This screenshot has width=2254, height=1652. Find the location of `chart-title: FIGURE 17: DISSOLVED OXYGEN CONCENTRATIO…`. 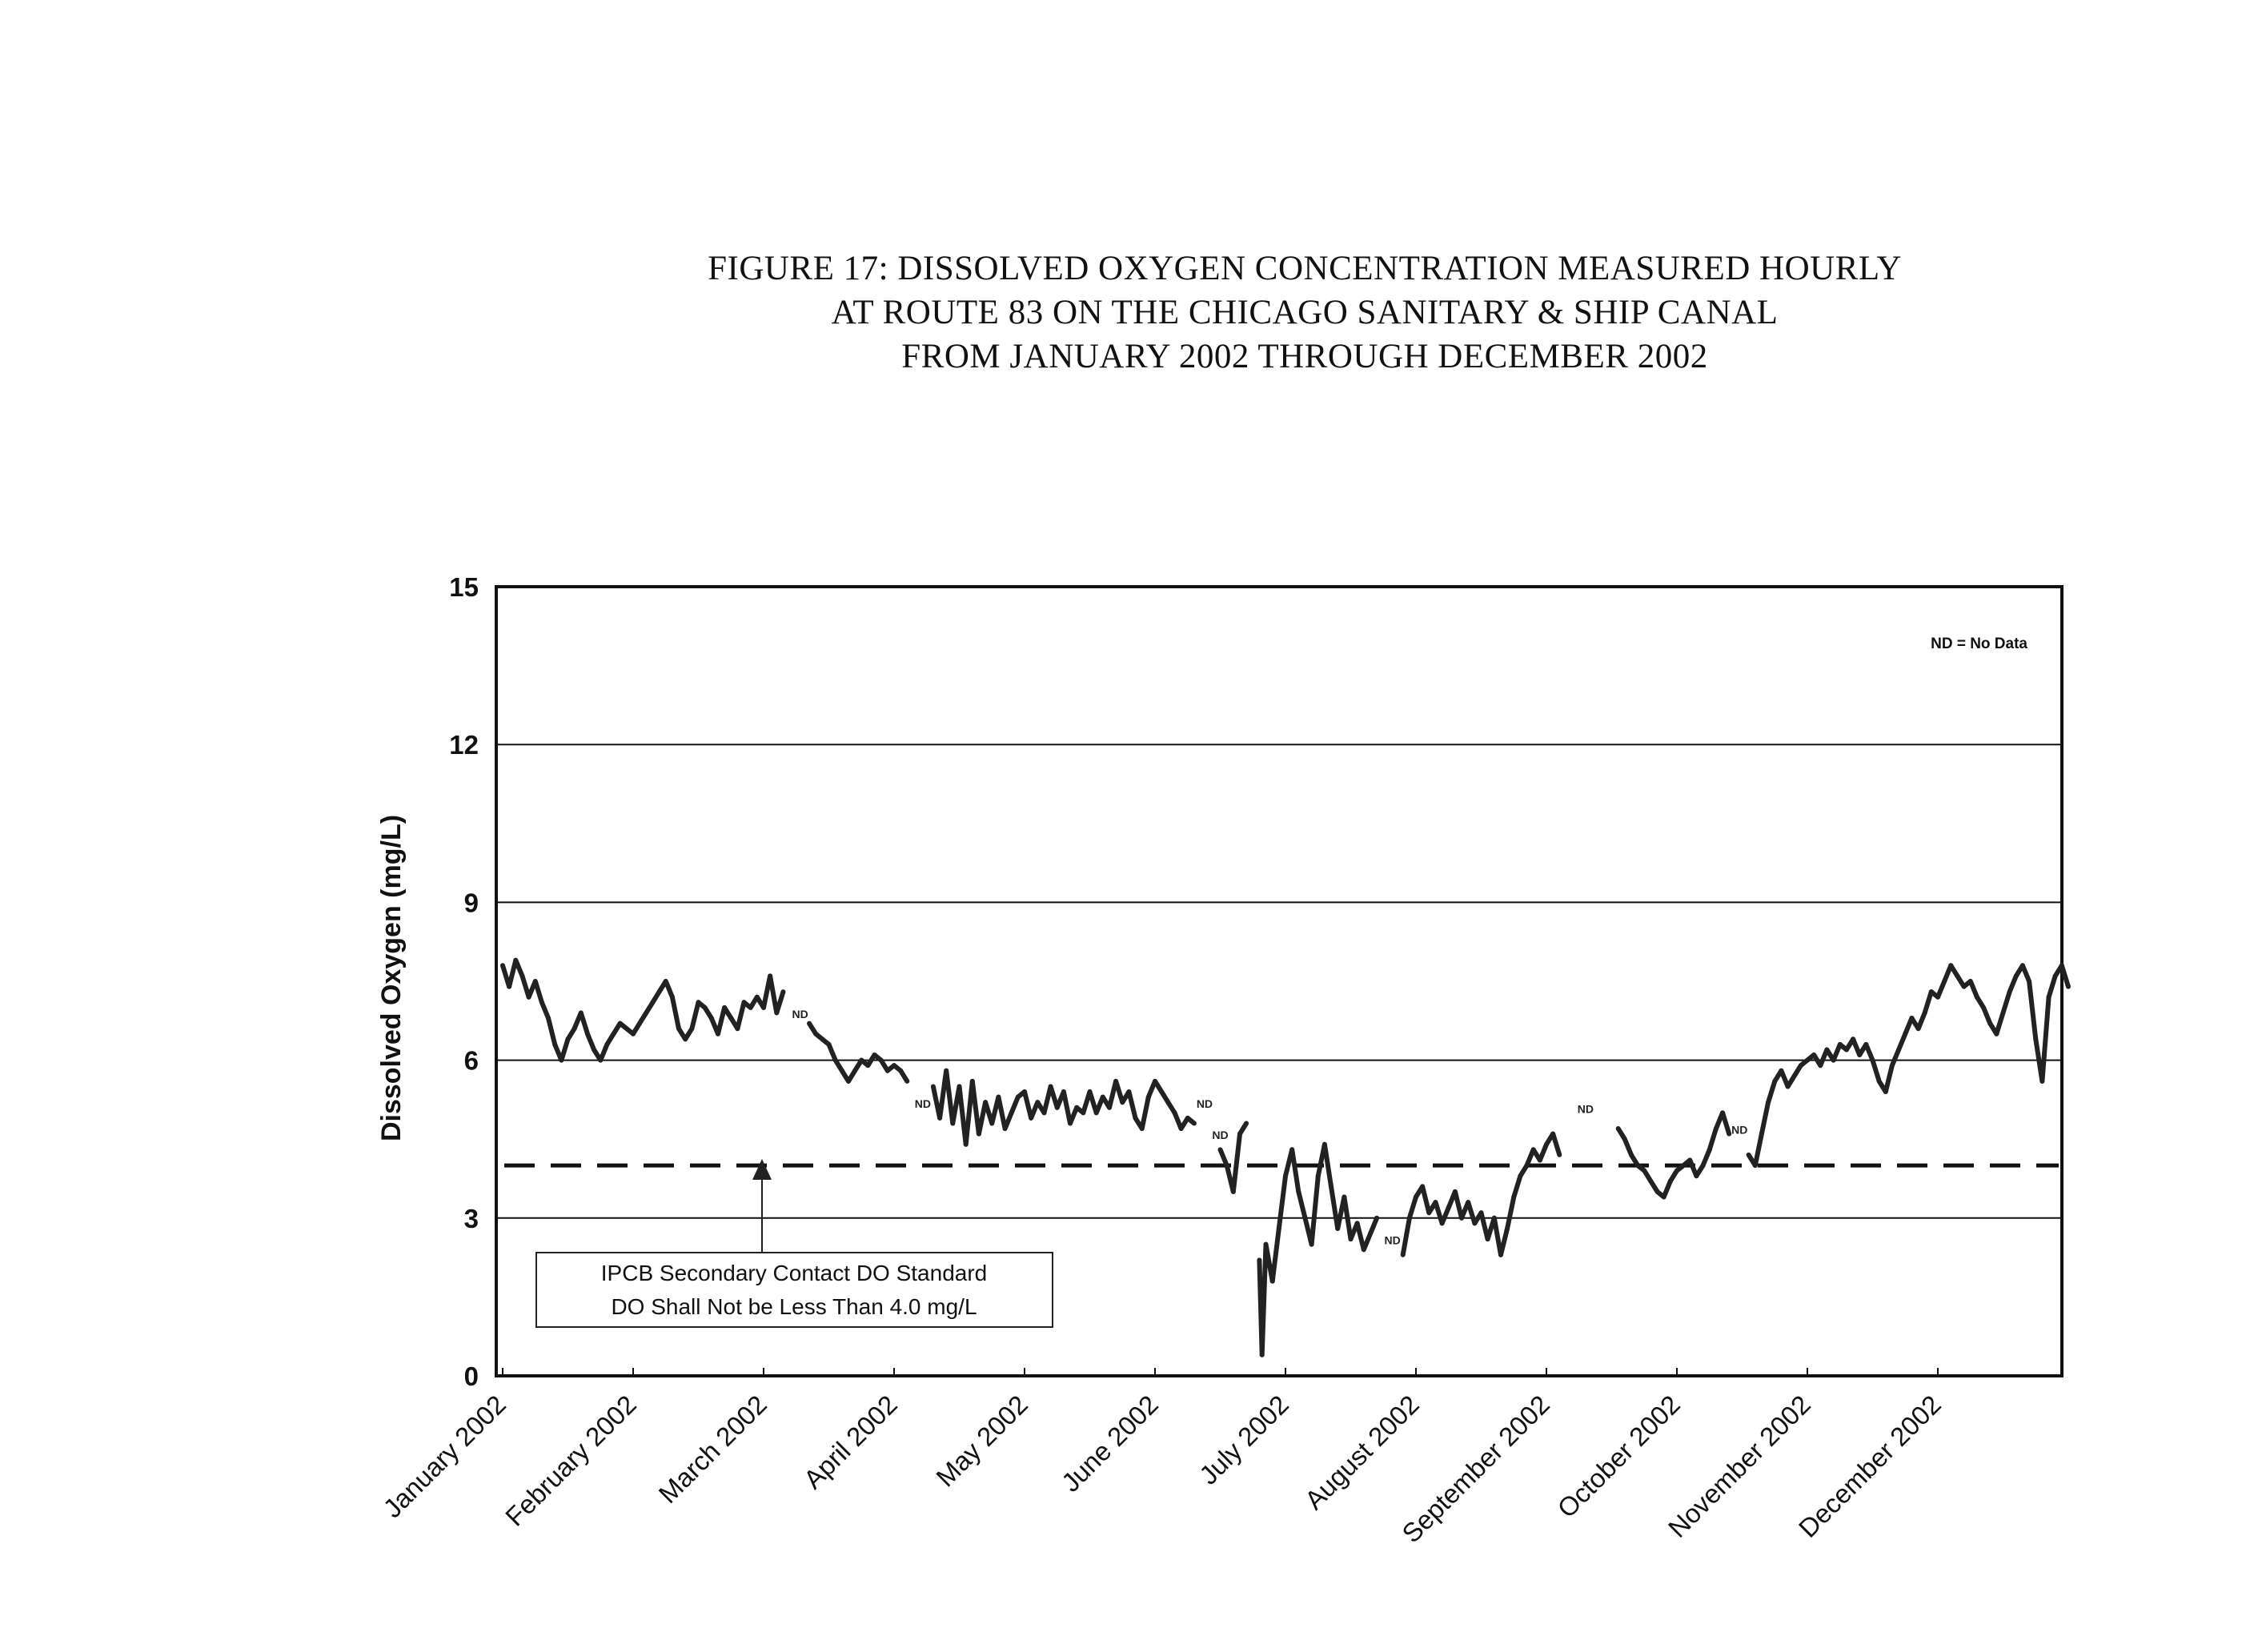

chart-title: FIGURE 17: DISSOLVED OXYGEN CONCENTRATIO… is located at coordinates (1305, 313).